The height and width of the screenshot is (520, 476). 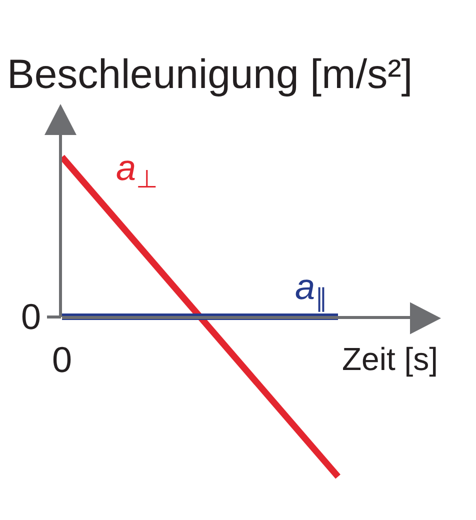 I want to click on x-axis-title: Zeit [s], so click(x=390, y=359).